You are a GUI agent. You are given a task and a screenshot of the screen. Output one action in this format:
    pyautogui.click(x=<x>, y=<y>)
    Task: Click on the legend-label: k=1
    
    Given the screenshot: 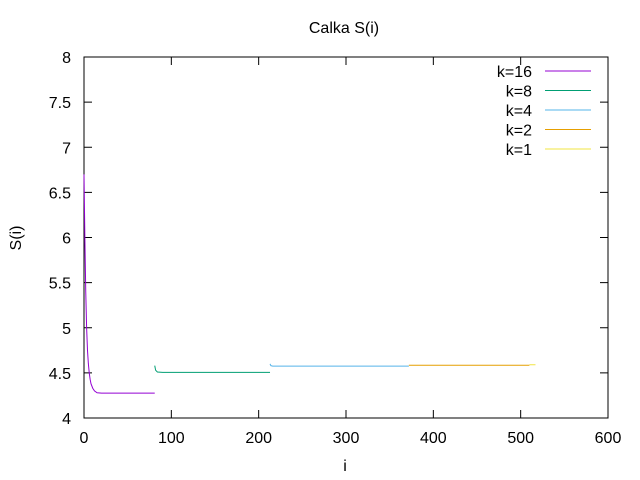 What is the action you would take?
    pyautogui.click(x=519, y=150)
    